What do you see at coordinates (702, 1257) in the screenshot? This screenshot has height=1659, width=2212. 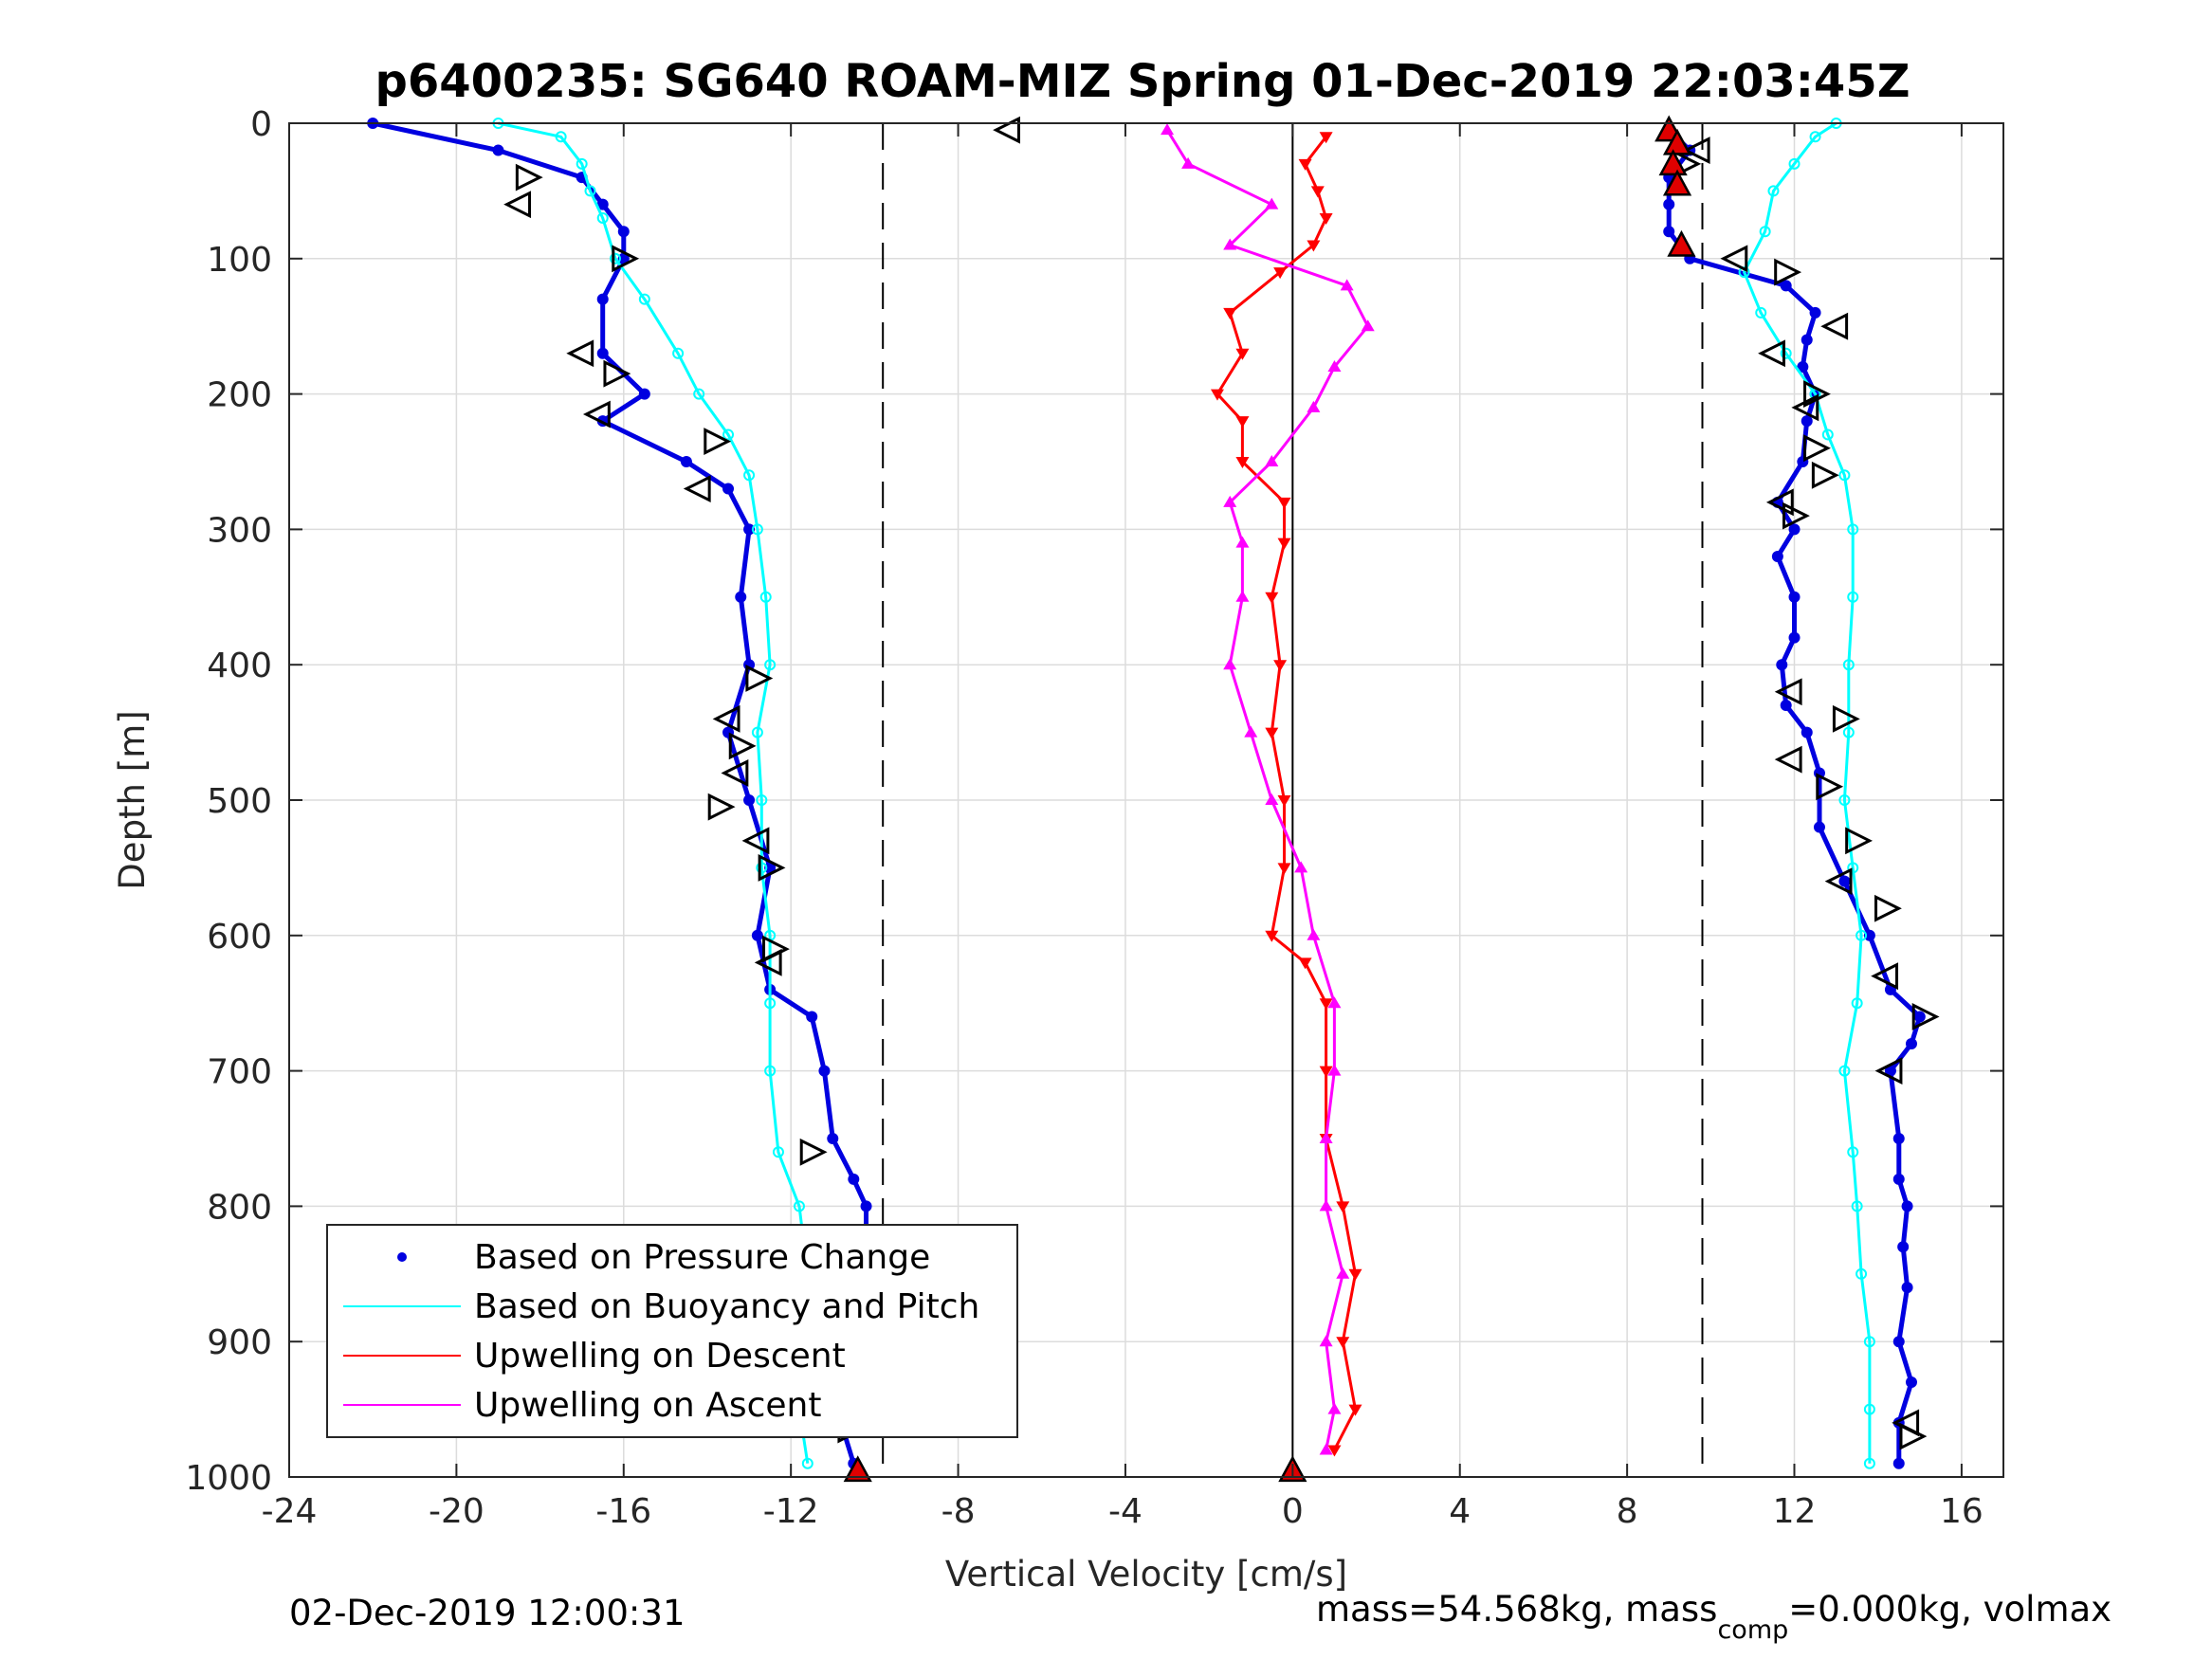 I see `legend-pressure-label: Based on Pressure Change` at bounding box center [702, 1257].